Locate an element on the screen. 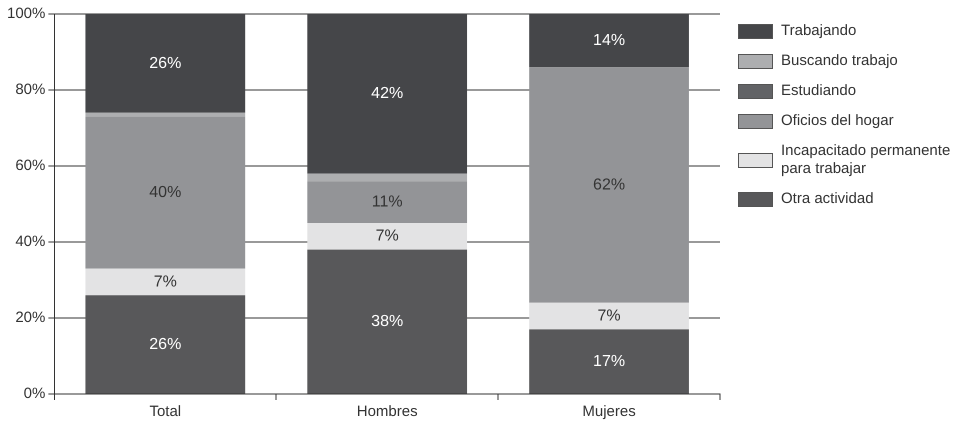 The image size is (973, 424). legend-label: Incapacitado permanente para trabajar is located at coordinates (866, 160).